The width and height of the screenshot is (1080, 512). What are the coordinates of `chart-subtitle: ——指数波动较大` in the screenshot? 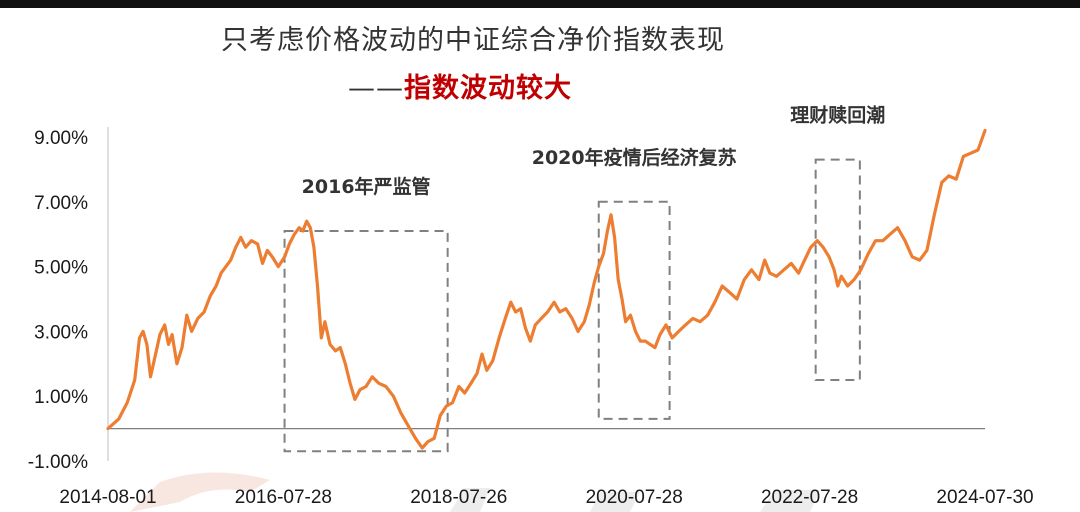 It's located at (460, 85).